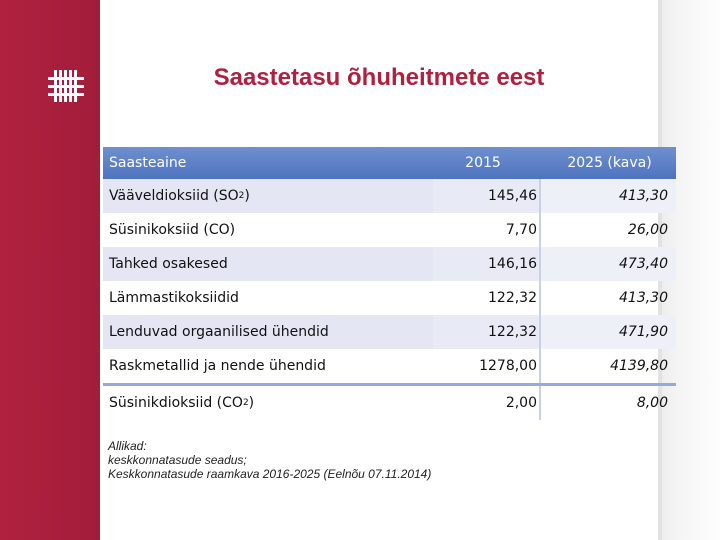 Image resolution: width=720 pixels, height=540 pixels. Describe the element at coordinates (483, 163) in the screenshot. I see `header-2015: 2015` at that location.